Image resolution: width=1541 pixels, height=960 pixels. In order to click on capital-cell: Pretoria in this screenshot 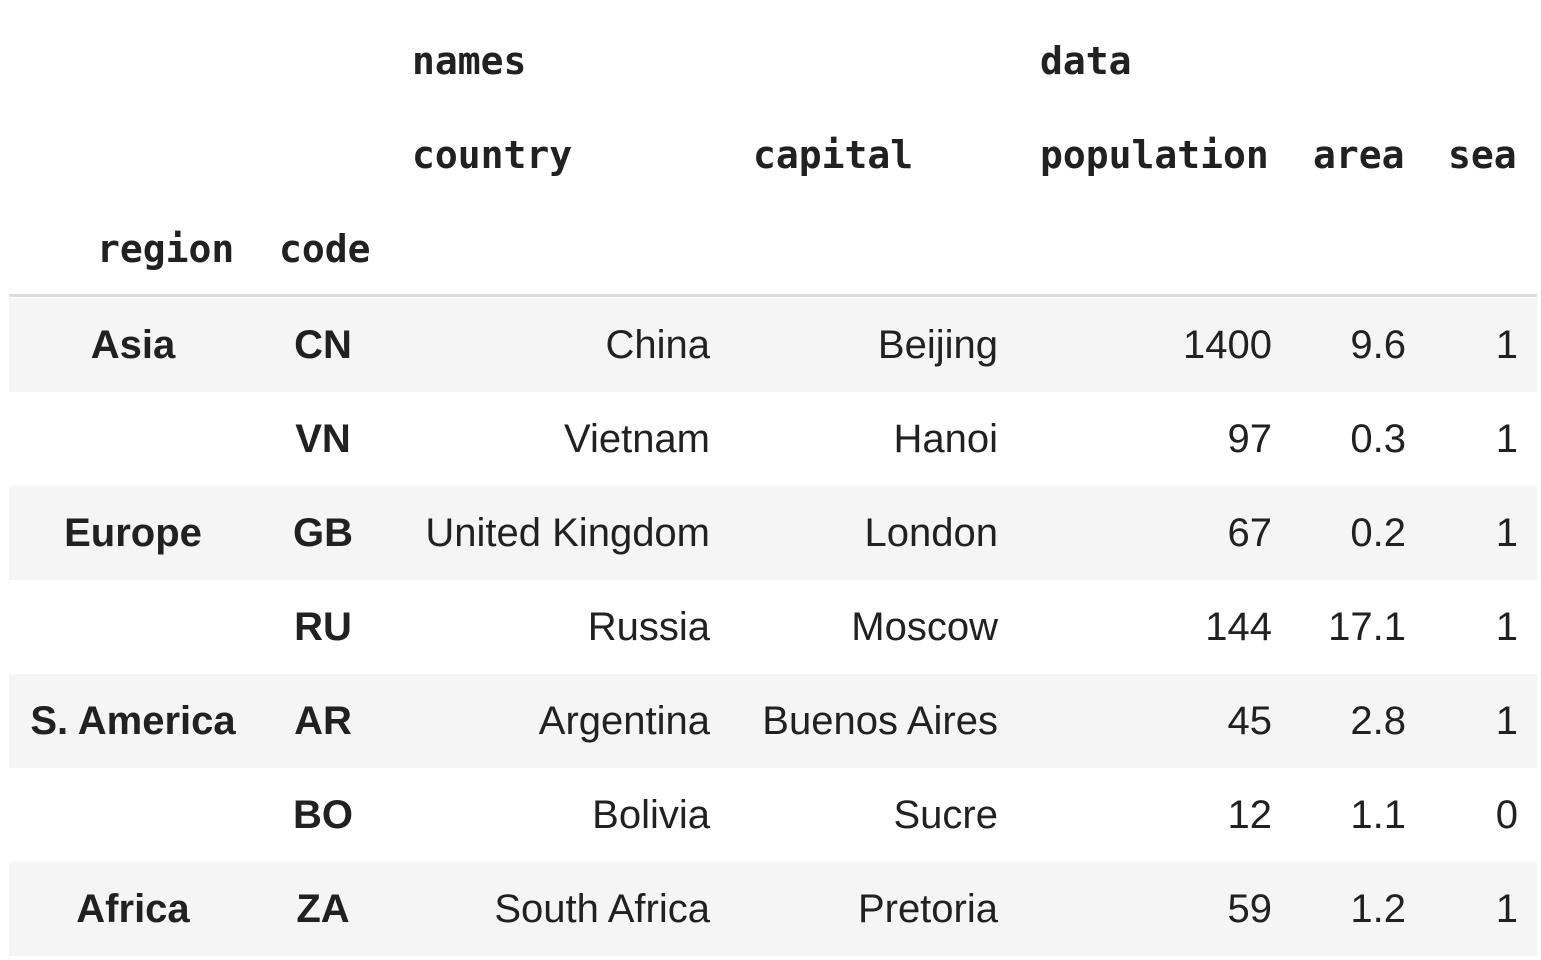, I will do `click(927, 909)`.